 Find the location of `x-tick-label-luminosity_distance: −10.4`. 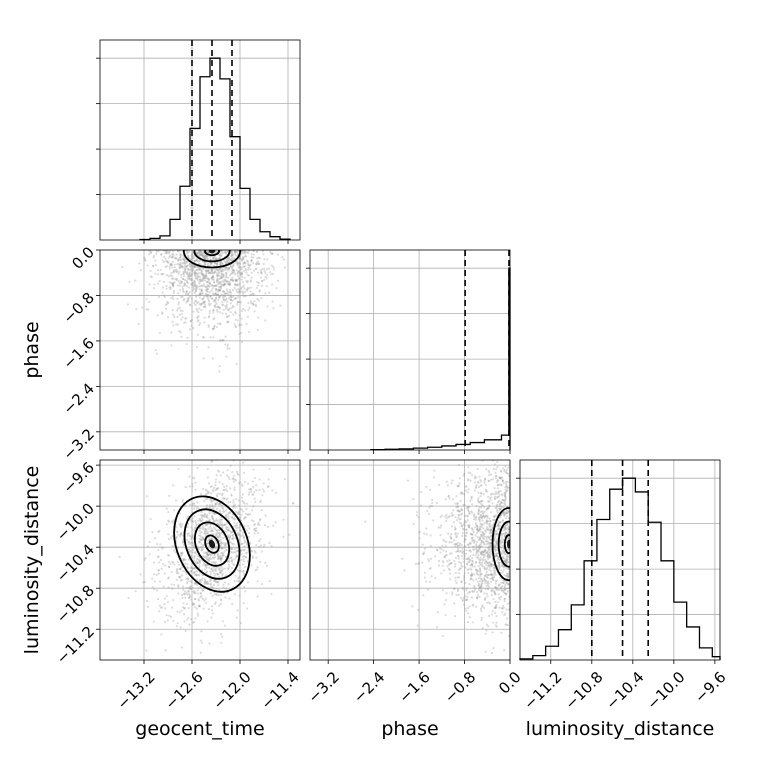

x-tick-label-luminosity_distance: −10.4 is located at coordinates (624, 690).